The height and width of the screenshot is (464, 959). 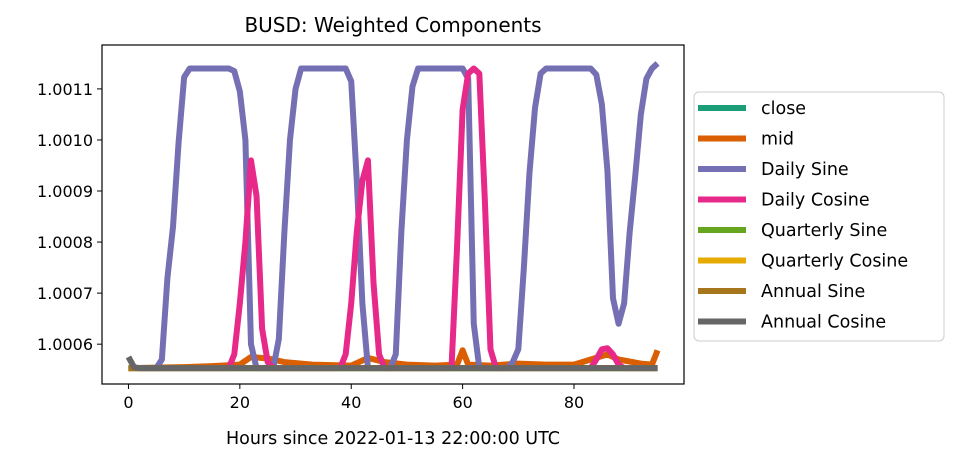 I want to click on x-axis: 0 20 40 60 80, so click(x=353, y=398).